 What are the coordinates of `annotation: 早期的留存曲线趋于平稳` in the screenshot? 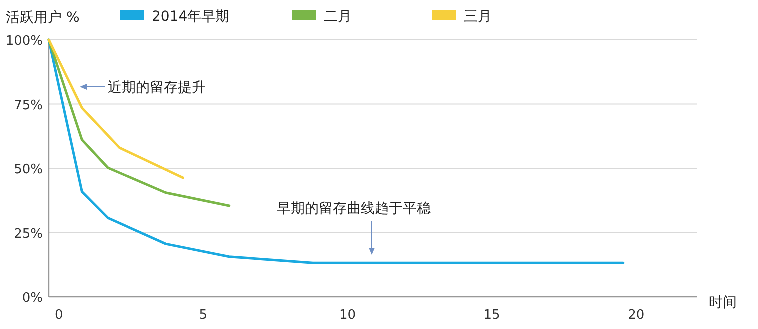 It's located at (354, 209).